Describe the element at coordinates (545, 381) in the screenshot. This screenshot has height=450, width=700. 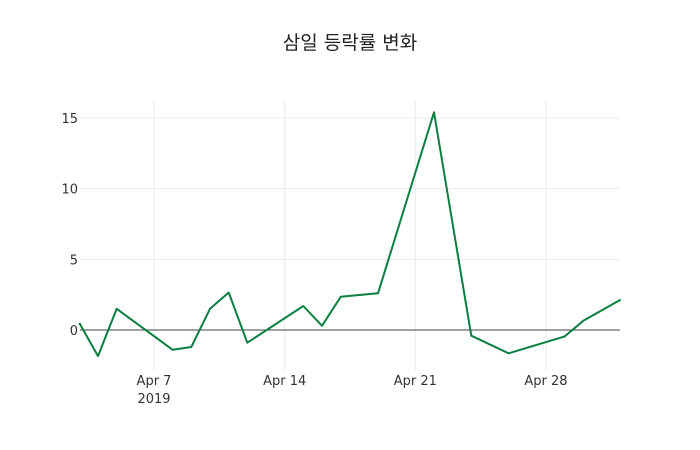
I see `x-tick-label: Apr 28` at that location.